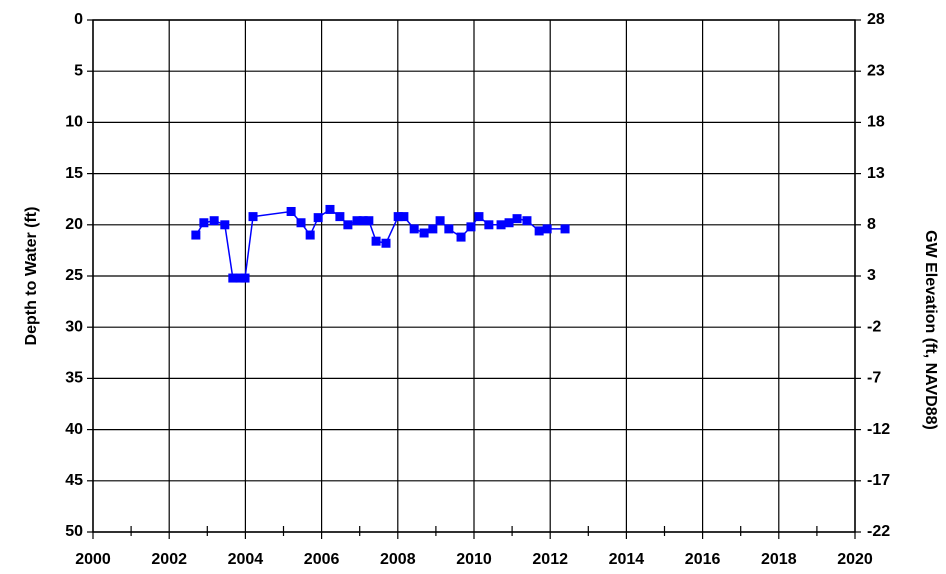 This screenshot has width=946, height=574. What do you see at coordinates (74, 122) in the screenshot?
I see `y-tick-label: 10` at bounding box center [74, 122].